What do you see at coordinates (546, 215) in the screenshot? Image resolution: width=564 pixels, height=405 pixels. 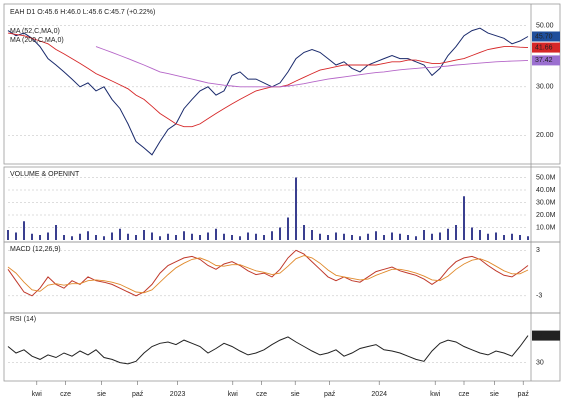 I see `y-tick-label: 20.0M` at bounding box center [546, 215].